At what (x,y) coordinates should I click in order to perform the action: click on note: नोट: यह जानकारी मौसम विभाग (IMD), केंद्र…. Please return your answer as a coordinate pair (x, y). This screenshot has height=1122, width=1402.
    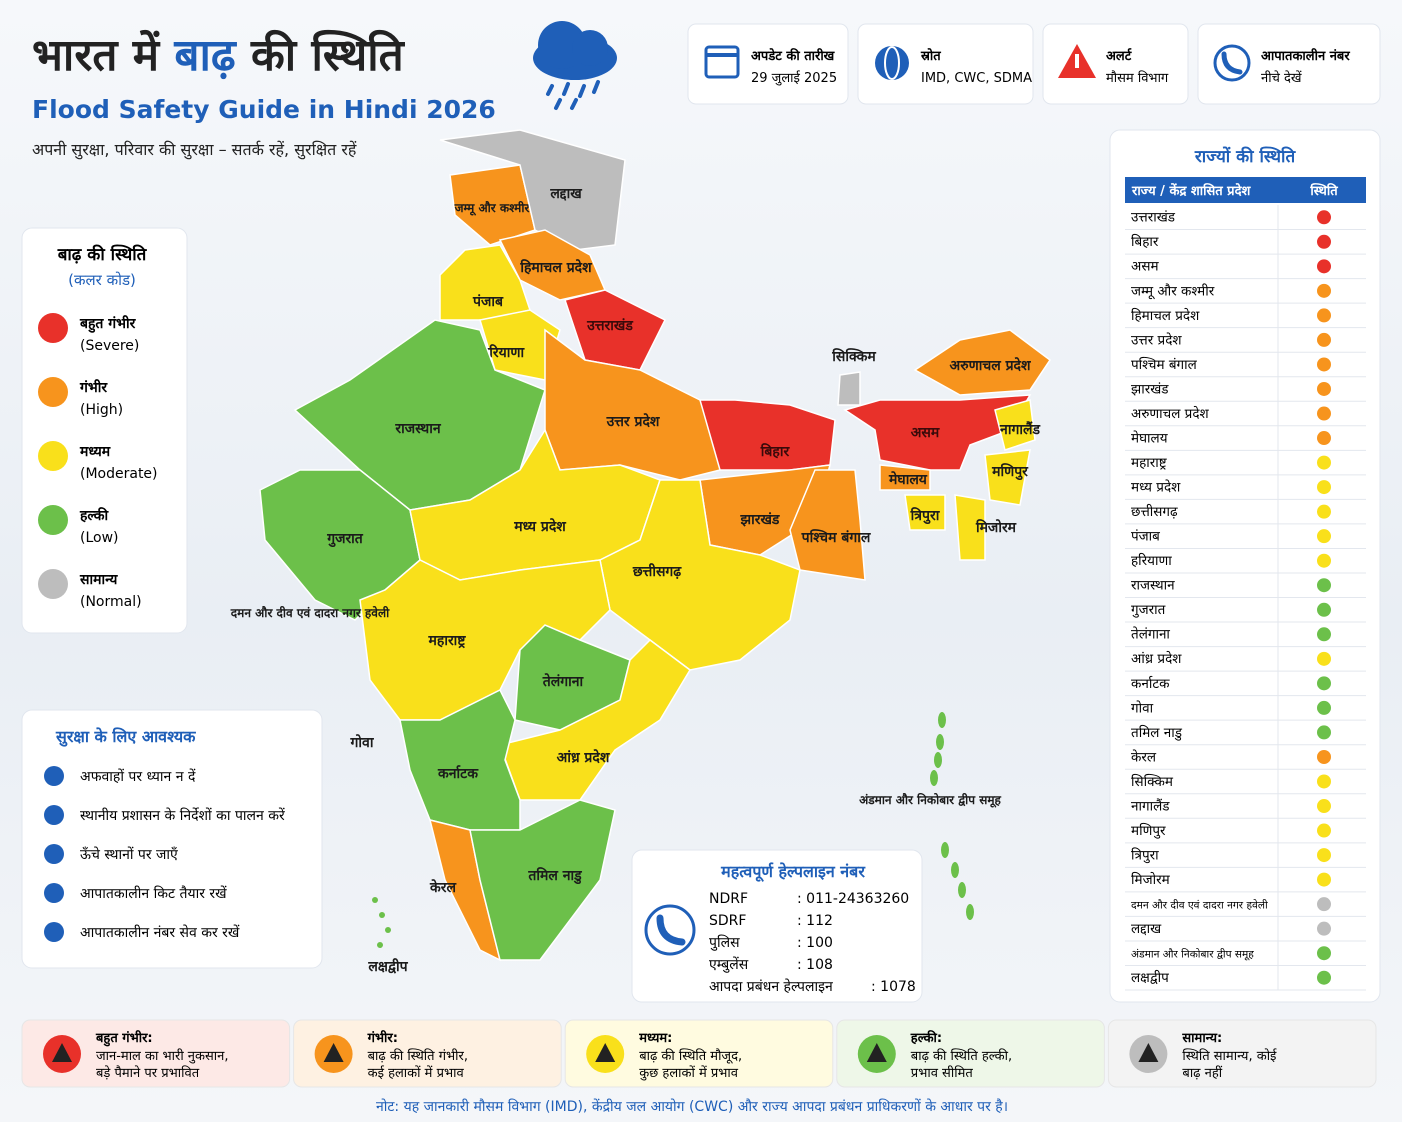
    Looking at the image, I should click on (692, 1106).